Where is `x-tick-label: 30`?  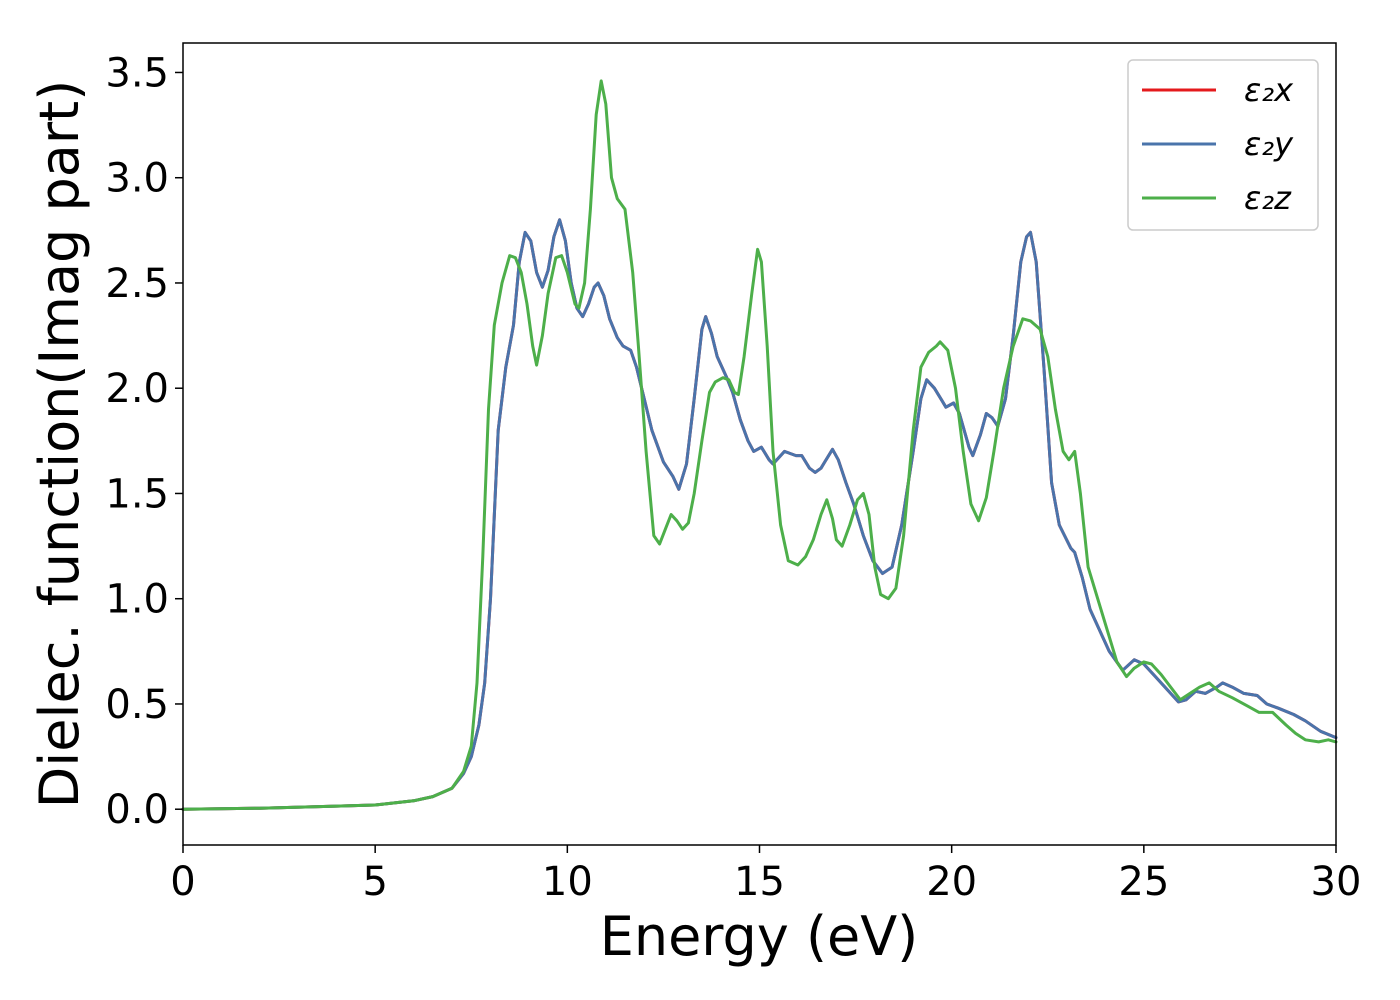
x-tick-label: 30 is located at coordinates (1336, 882).